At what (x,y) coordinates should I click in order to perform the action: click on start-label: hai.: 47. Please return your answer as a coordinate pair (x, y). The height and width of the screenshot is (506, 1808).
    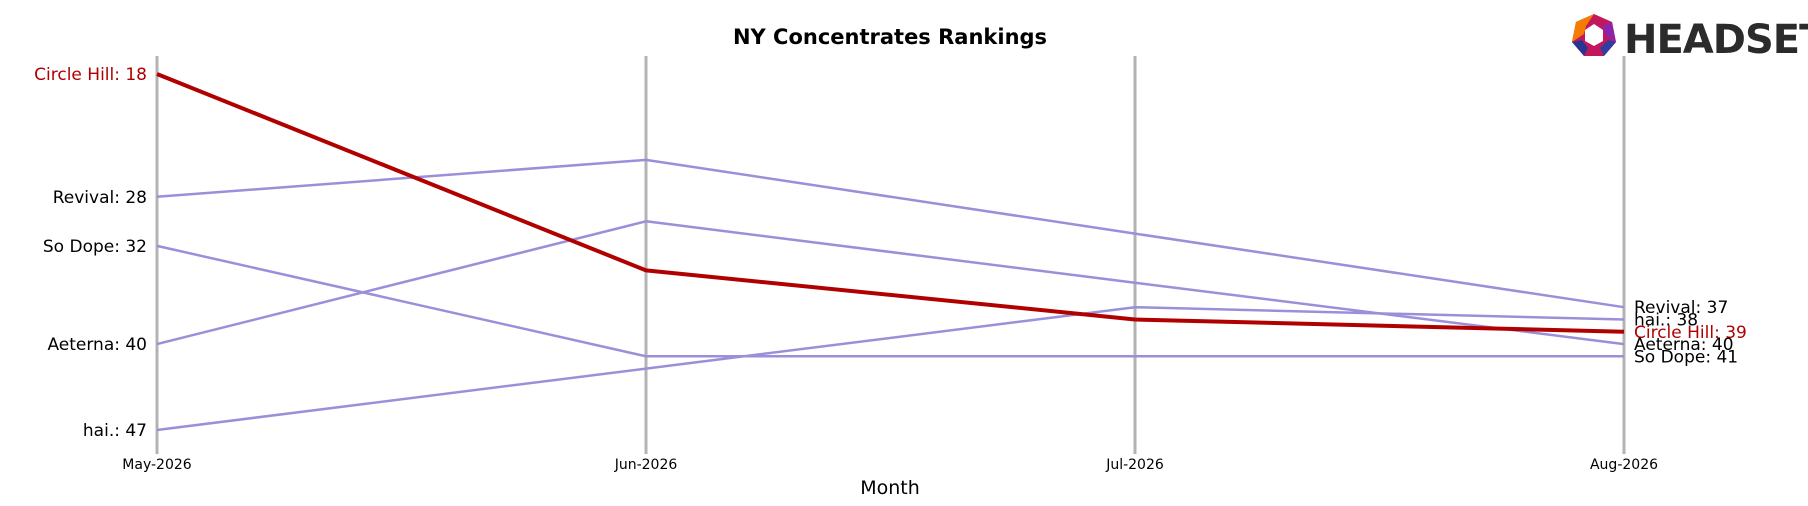
    Looking at the image, I should click on (115, 431).